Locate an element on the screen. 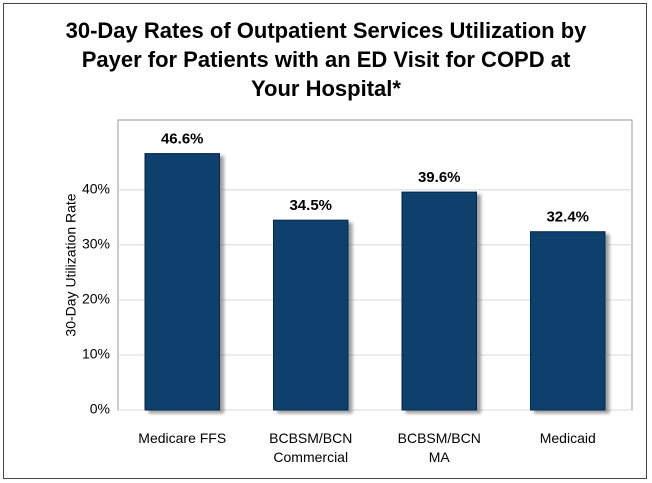 This screenshot has height=483, width=652. y-axis-label: 30-Day Utilization Rate is located at coordinates (71, 264).